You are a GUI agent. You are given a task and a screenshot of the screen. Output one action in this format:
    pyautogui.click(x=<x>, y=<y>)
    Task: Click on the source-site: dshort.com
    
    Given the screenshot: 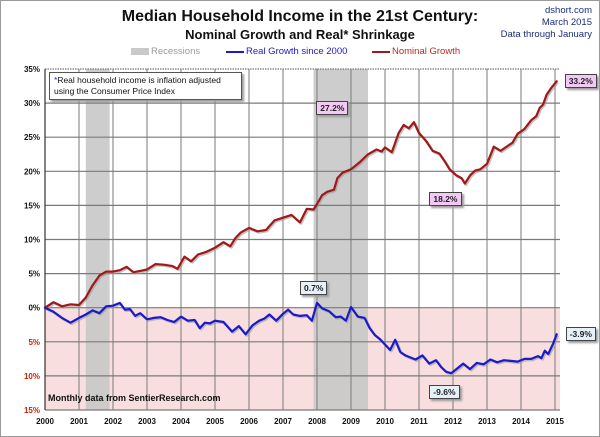 What is the action you would take?
    pyautogui.click(x=568, y=10)
    